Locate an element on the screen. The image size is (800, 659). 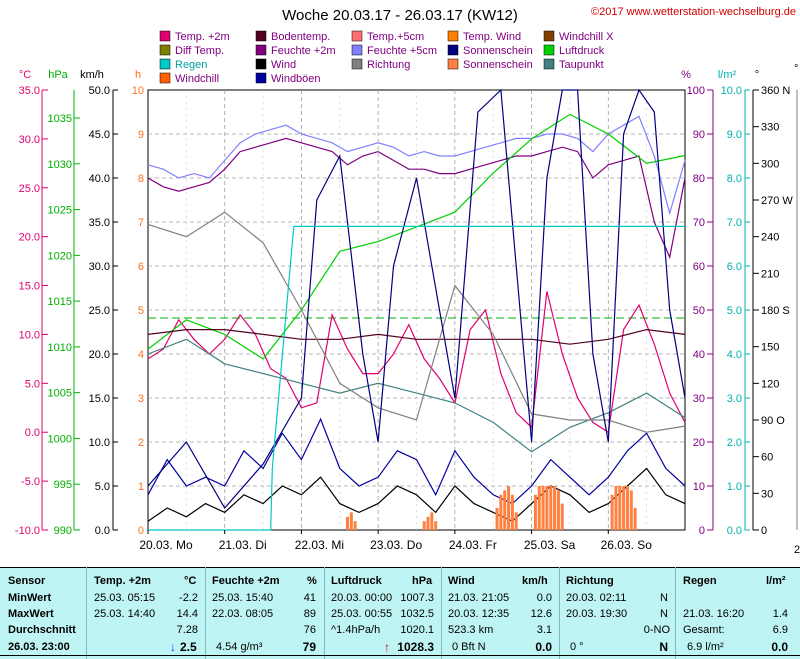
tick-label-temp: 0.0 is located at coordinates (32, 433).